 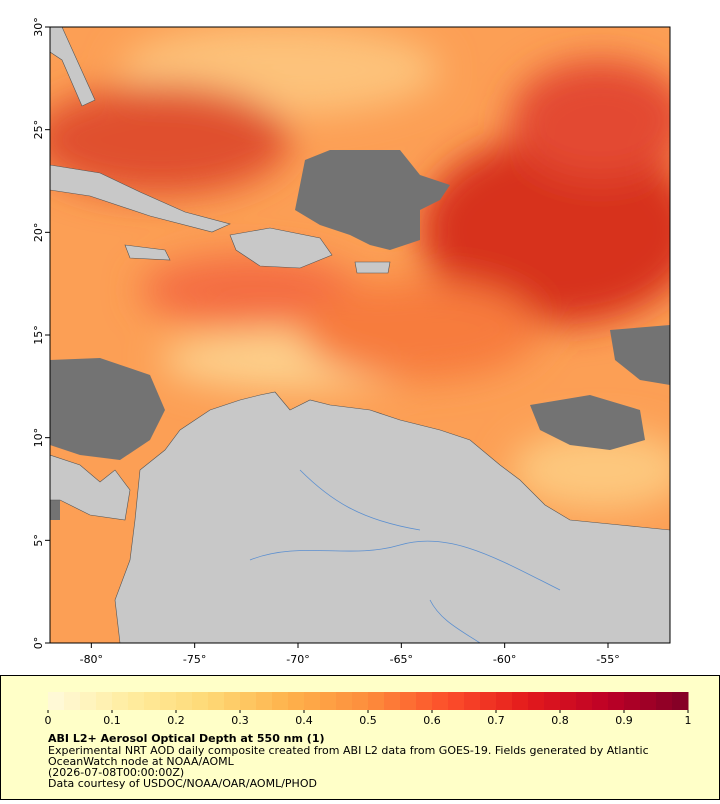 What do you see at coordinates (401, 659) in the screenshot?
I see `x-tick-label: -65°` at bounding box center [401, 659].